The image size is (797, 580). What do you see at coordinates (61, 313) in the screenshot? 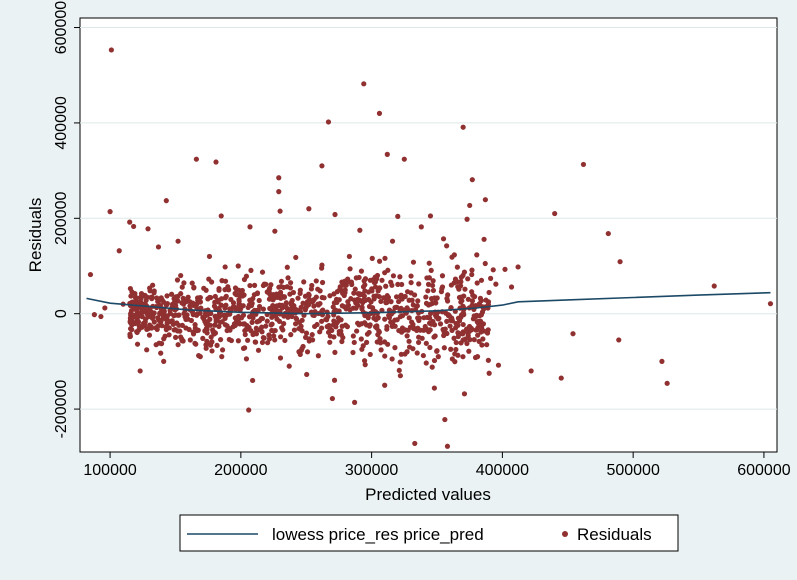
I see `y-tick-label: 0` at bounding box center [61, 313].